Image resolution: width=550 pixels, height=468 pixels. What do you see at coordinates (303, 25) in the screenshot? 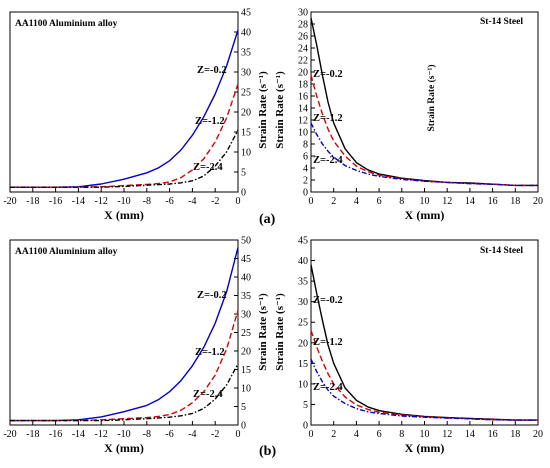
I see `y-tick-label: 28` at bounding box center [303, 25].